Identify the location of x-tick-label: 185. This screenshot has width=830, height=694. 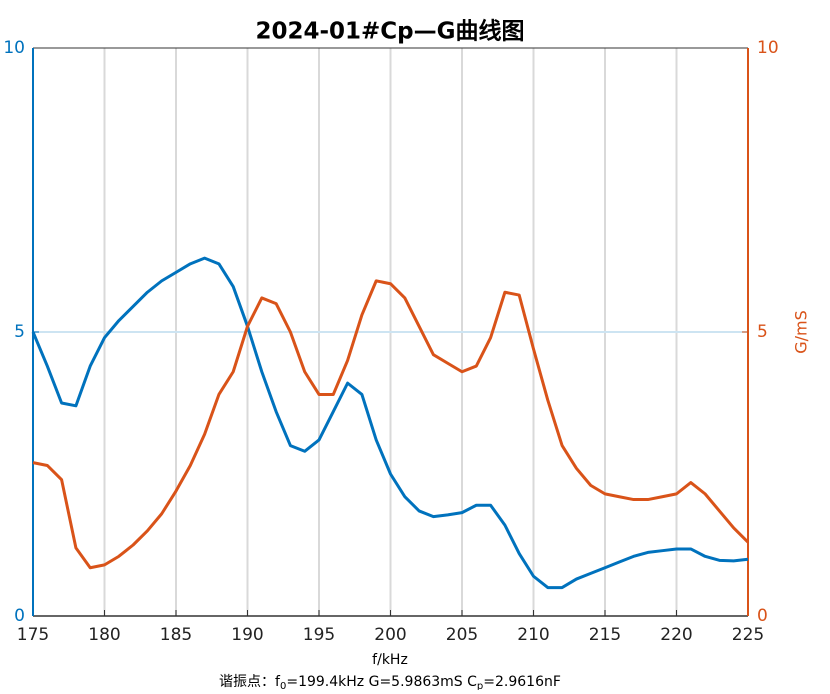
(176, 635).